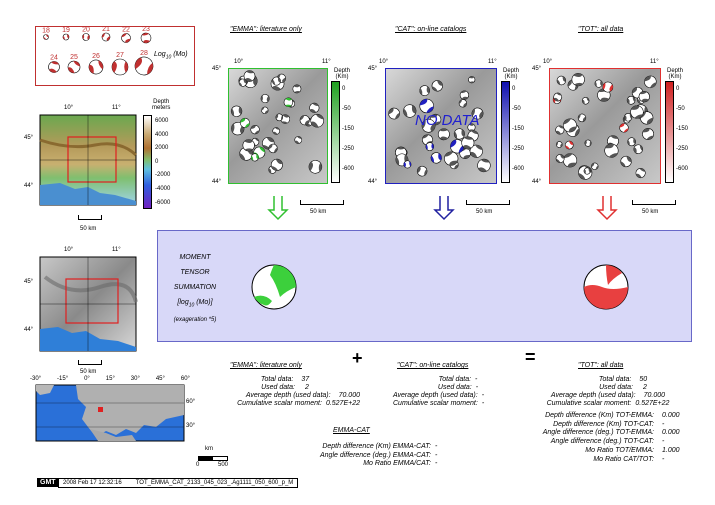 The width and height of the screenshot is (715, 505). I want to click on summation-beachball-emma, so click(274, 287).